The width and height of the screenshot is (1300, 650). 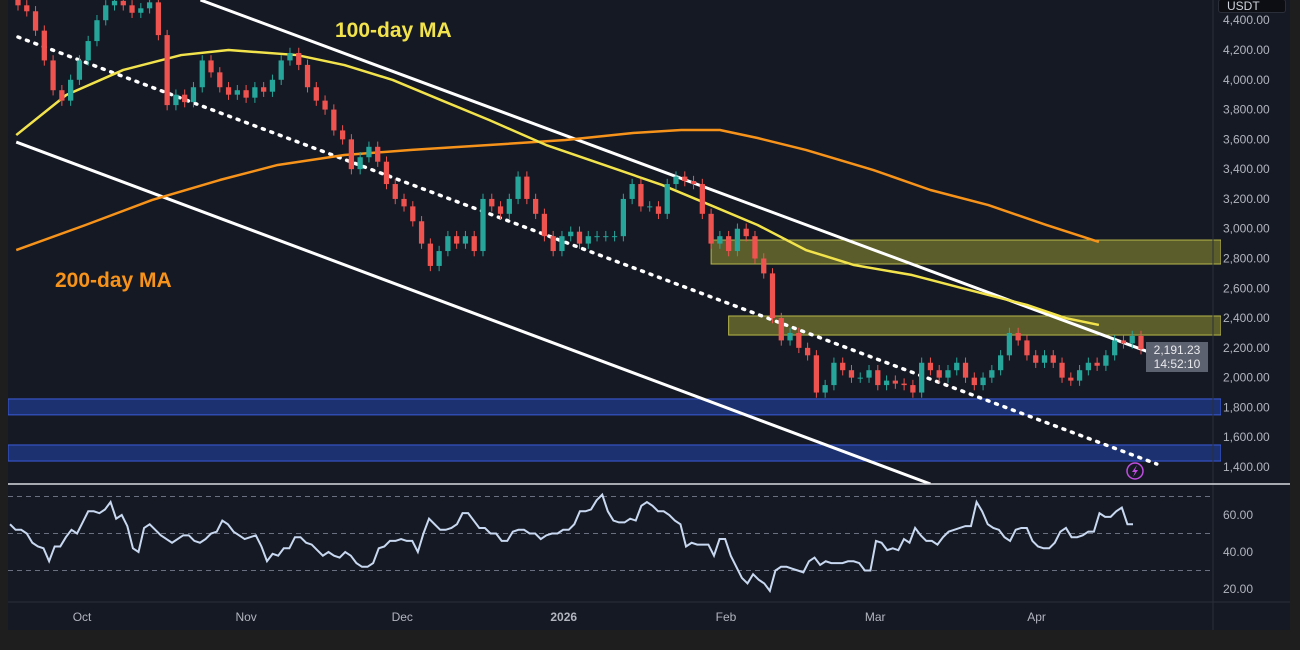 I want to click on time-tick-label: Dec, so click(x=402, y=617).